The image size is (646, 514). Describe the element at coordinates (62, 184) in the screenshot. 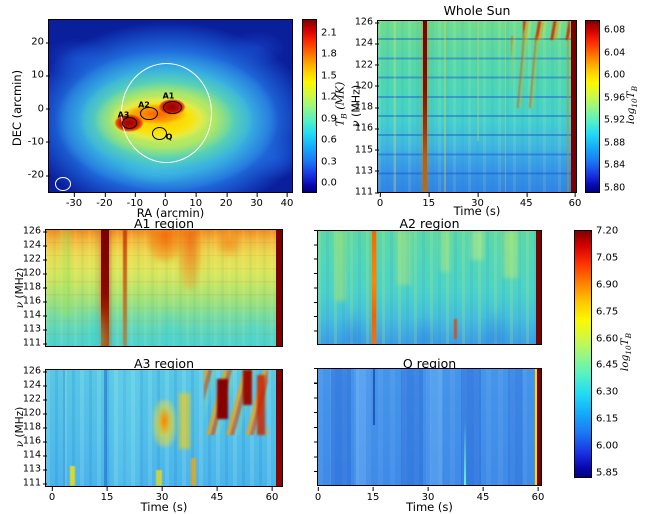

I see `beam-ellipse` at that location.